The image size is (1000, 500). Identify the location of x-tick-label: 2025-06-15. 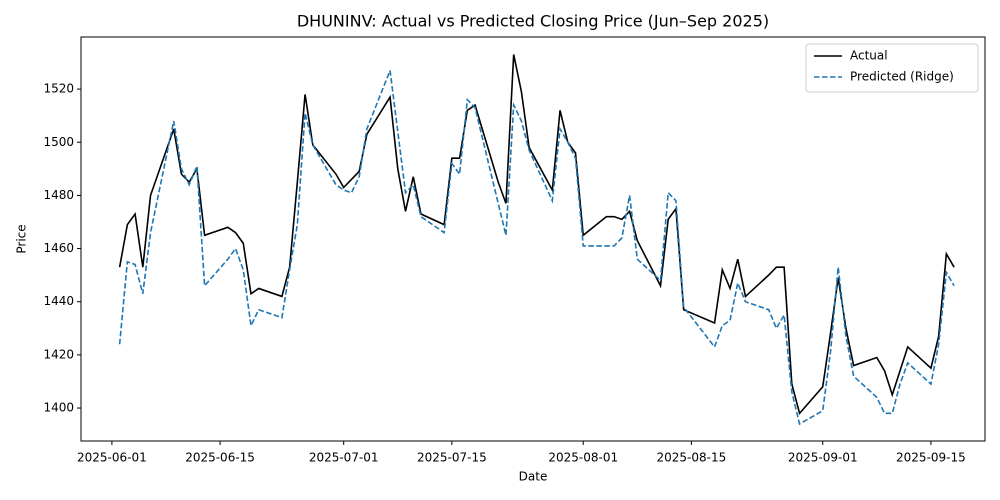
(220, 458).